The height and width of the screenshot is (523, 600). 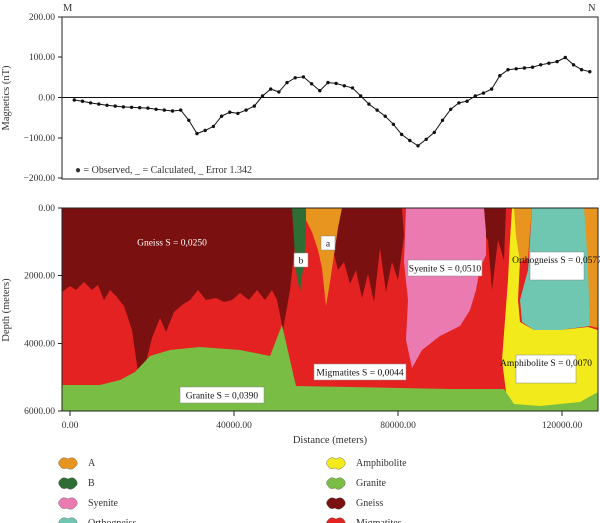 I want to click on profile-start-label: M, so click(x=68, y=8).